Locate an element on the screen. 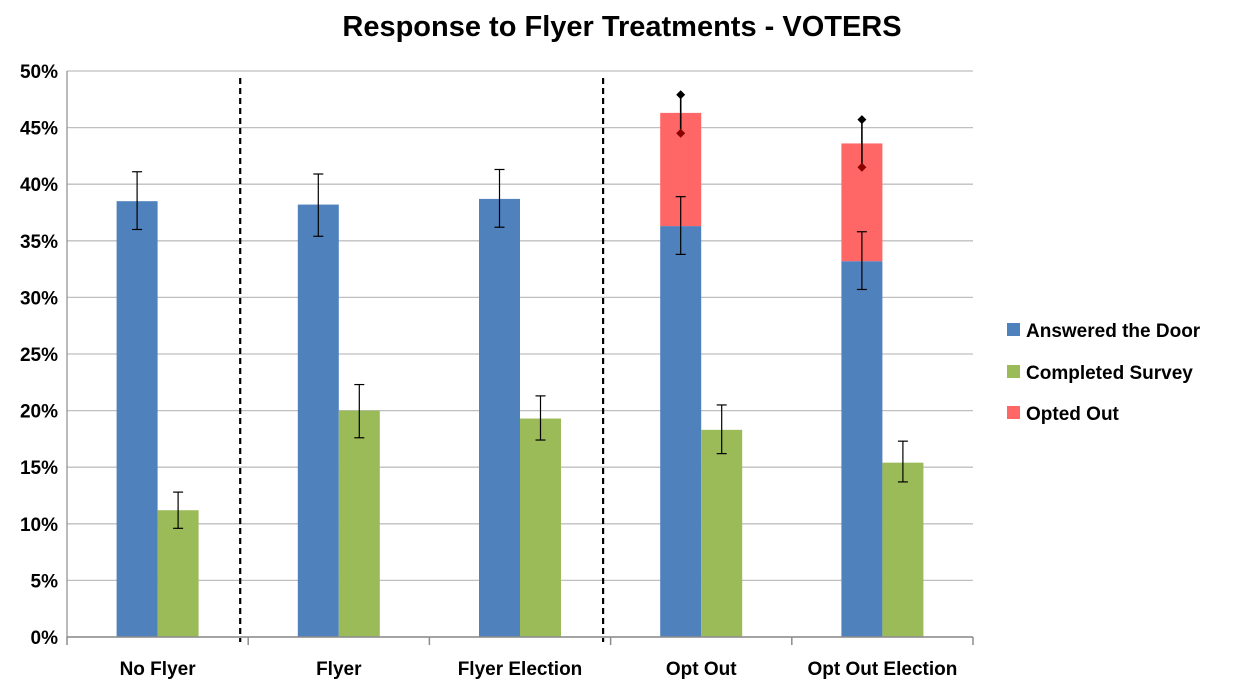 Image resolution: width=1239 pixels, height=685 pixels. x-tick-label: Flyer Election is located at coordinates (520, 669).